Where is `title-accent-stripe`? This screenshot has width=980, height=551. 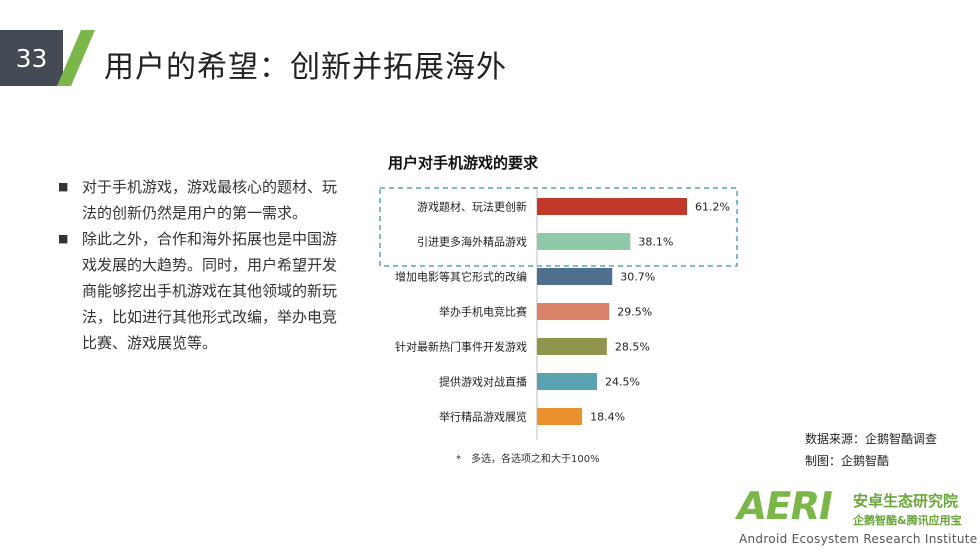 title-accent-stripe is located at coordinates (76, 58).